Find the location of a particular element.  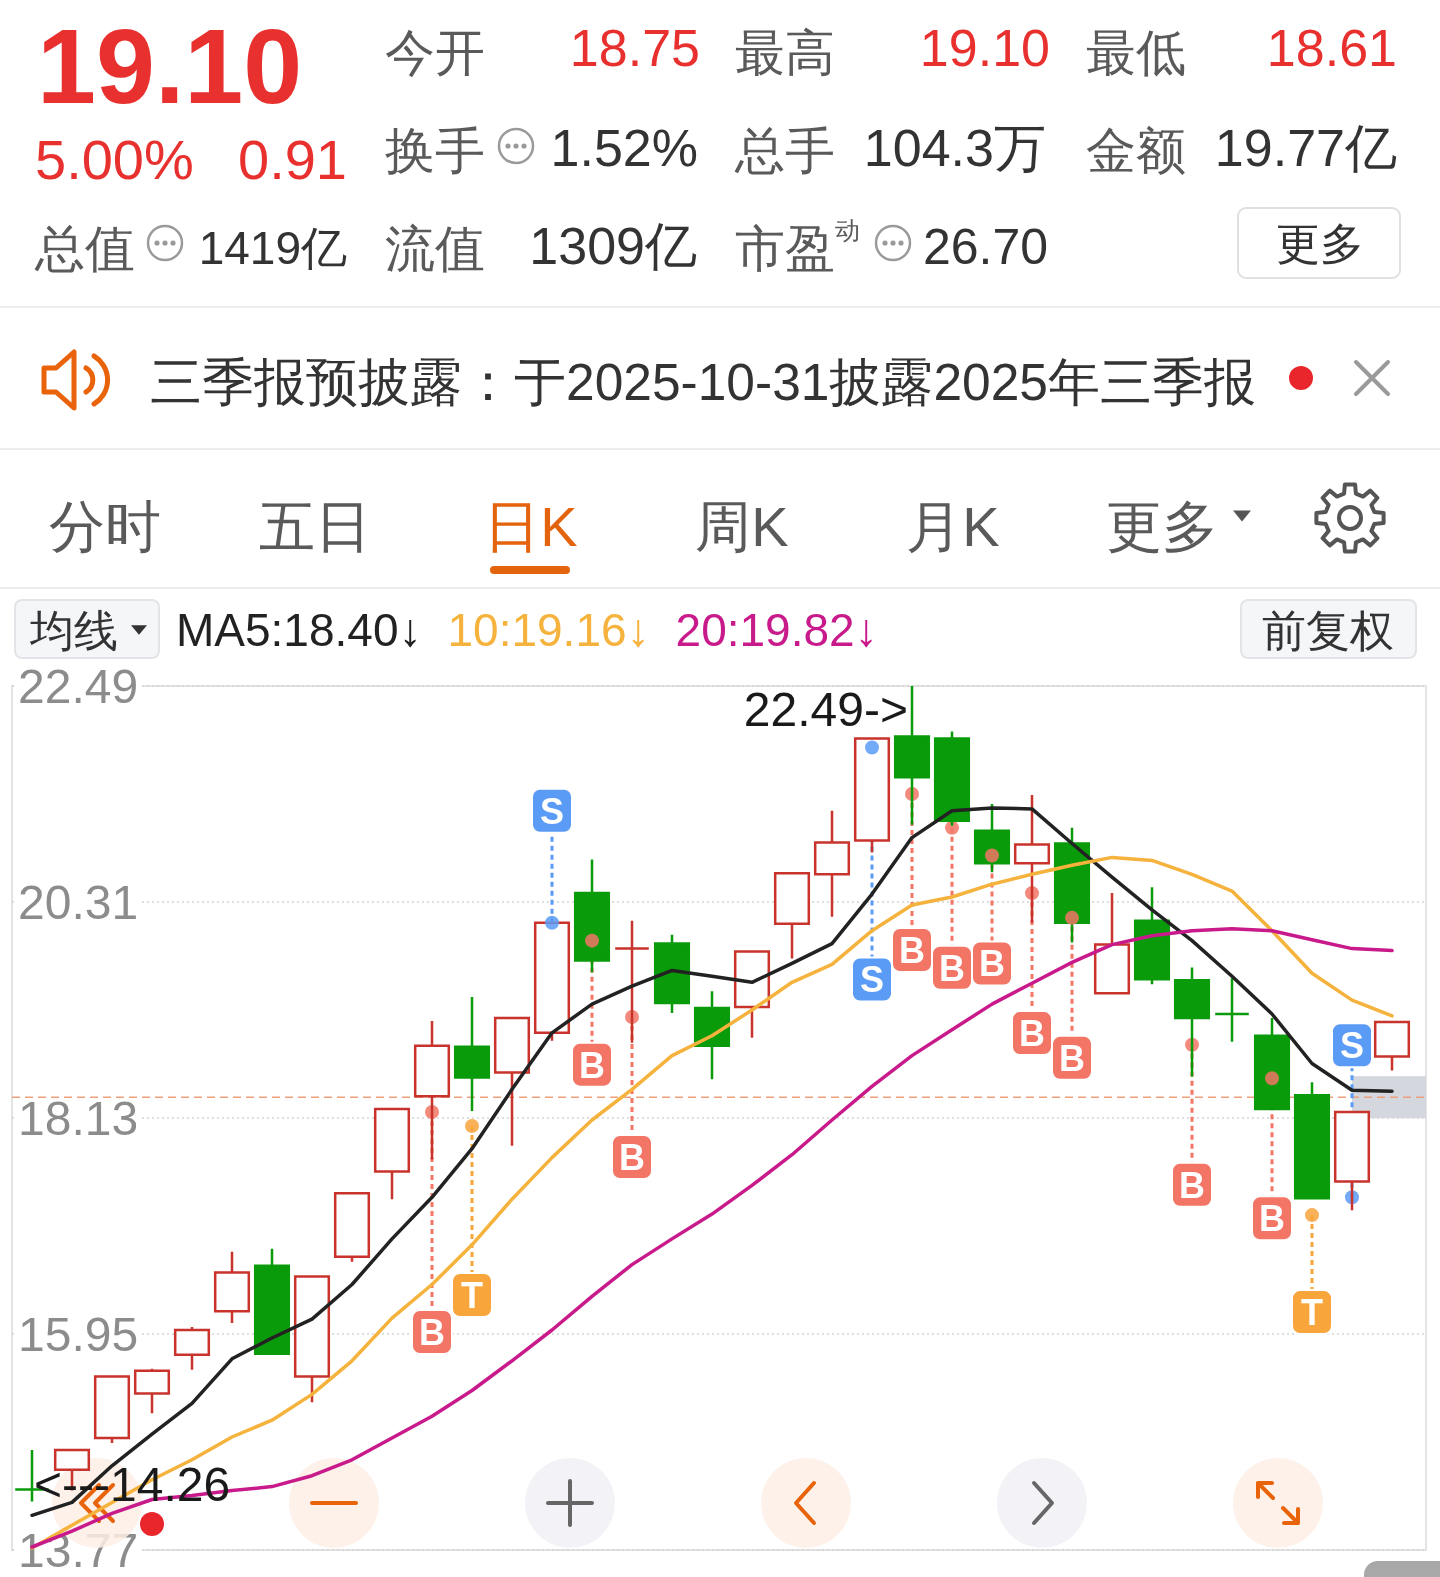

y-tick-label: 15.95 is located at coordinates (78, 1334).